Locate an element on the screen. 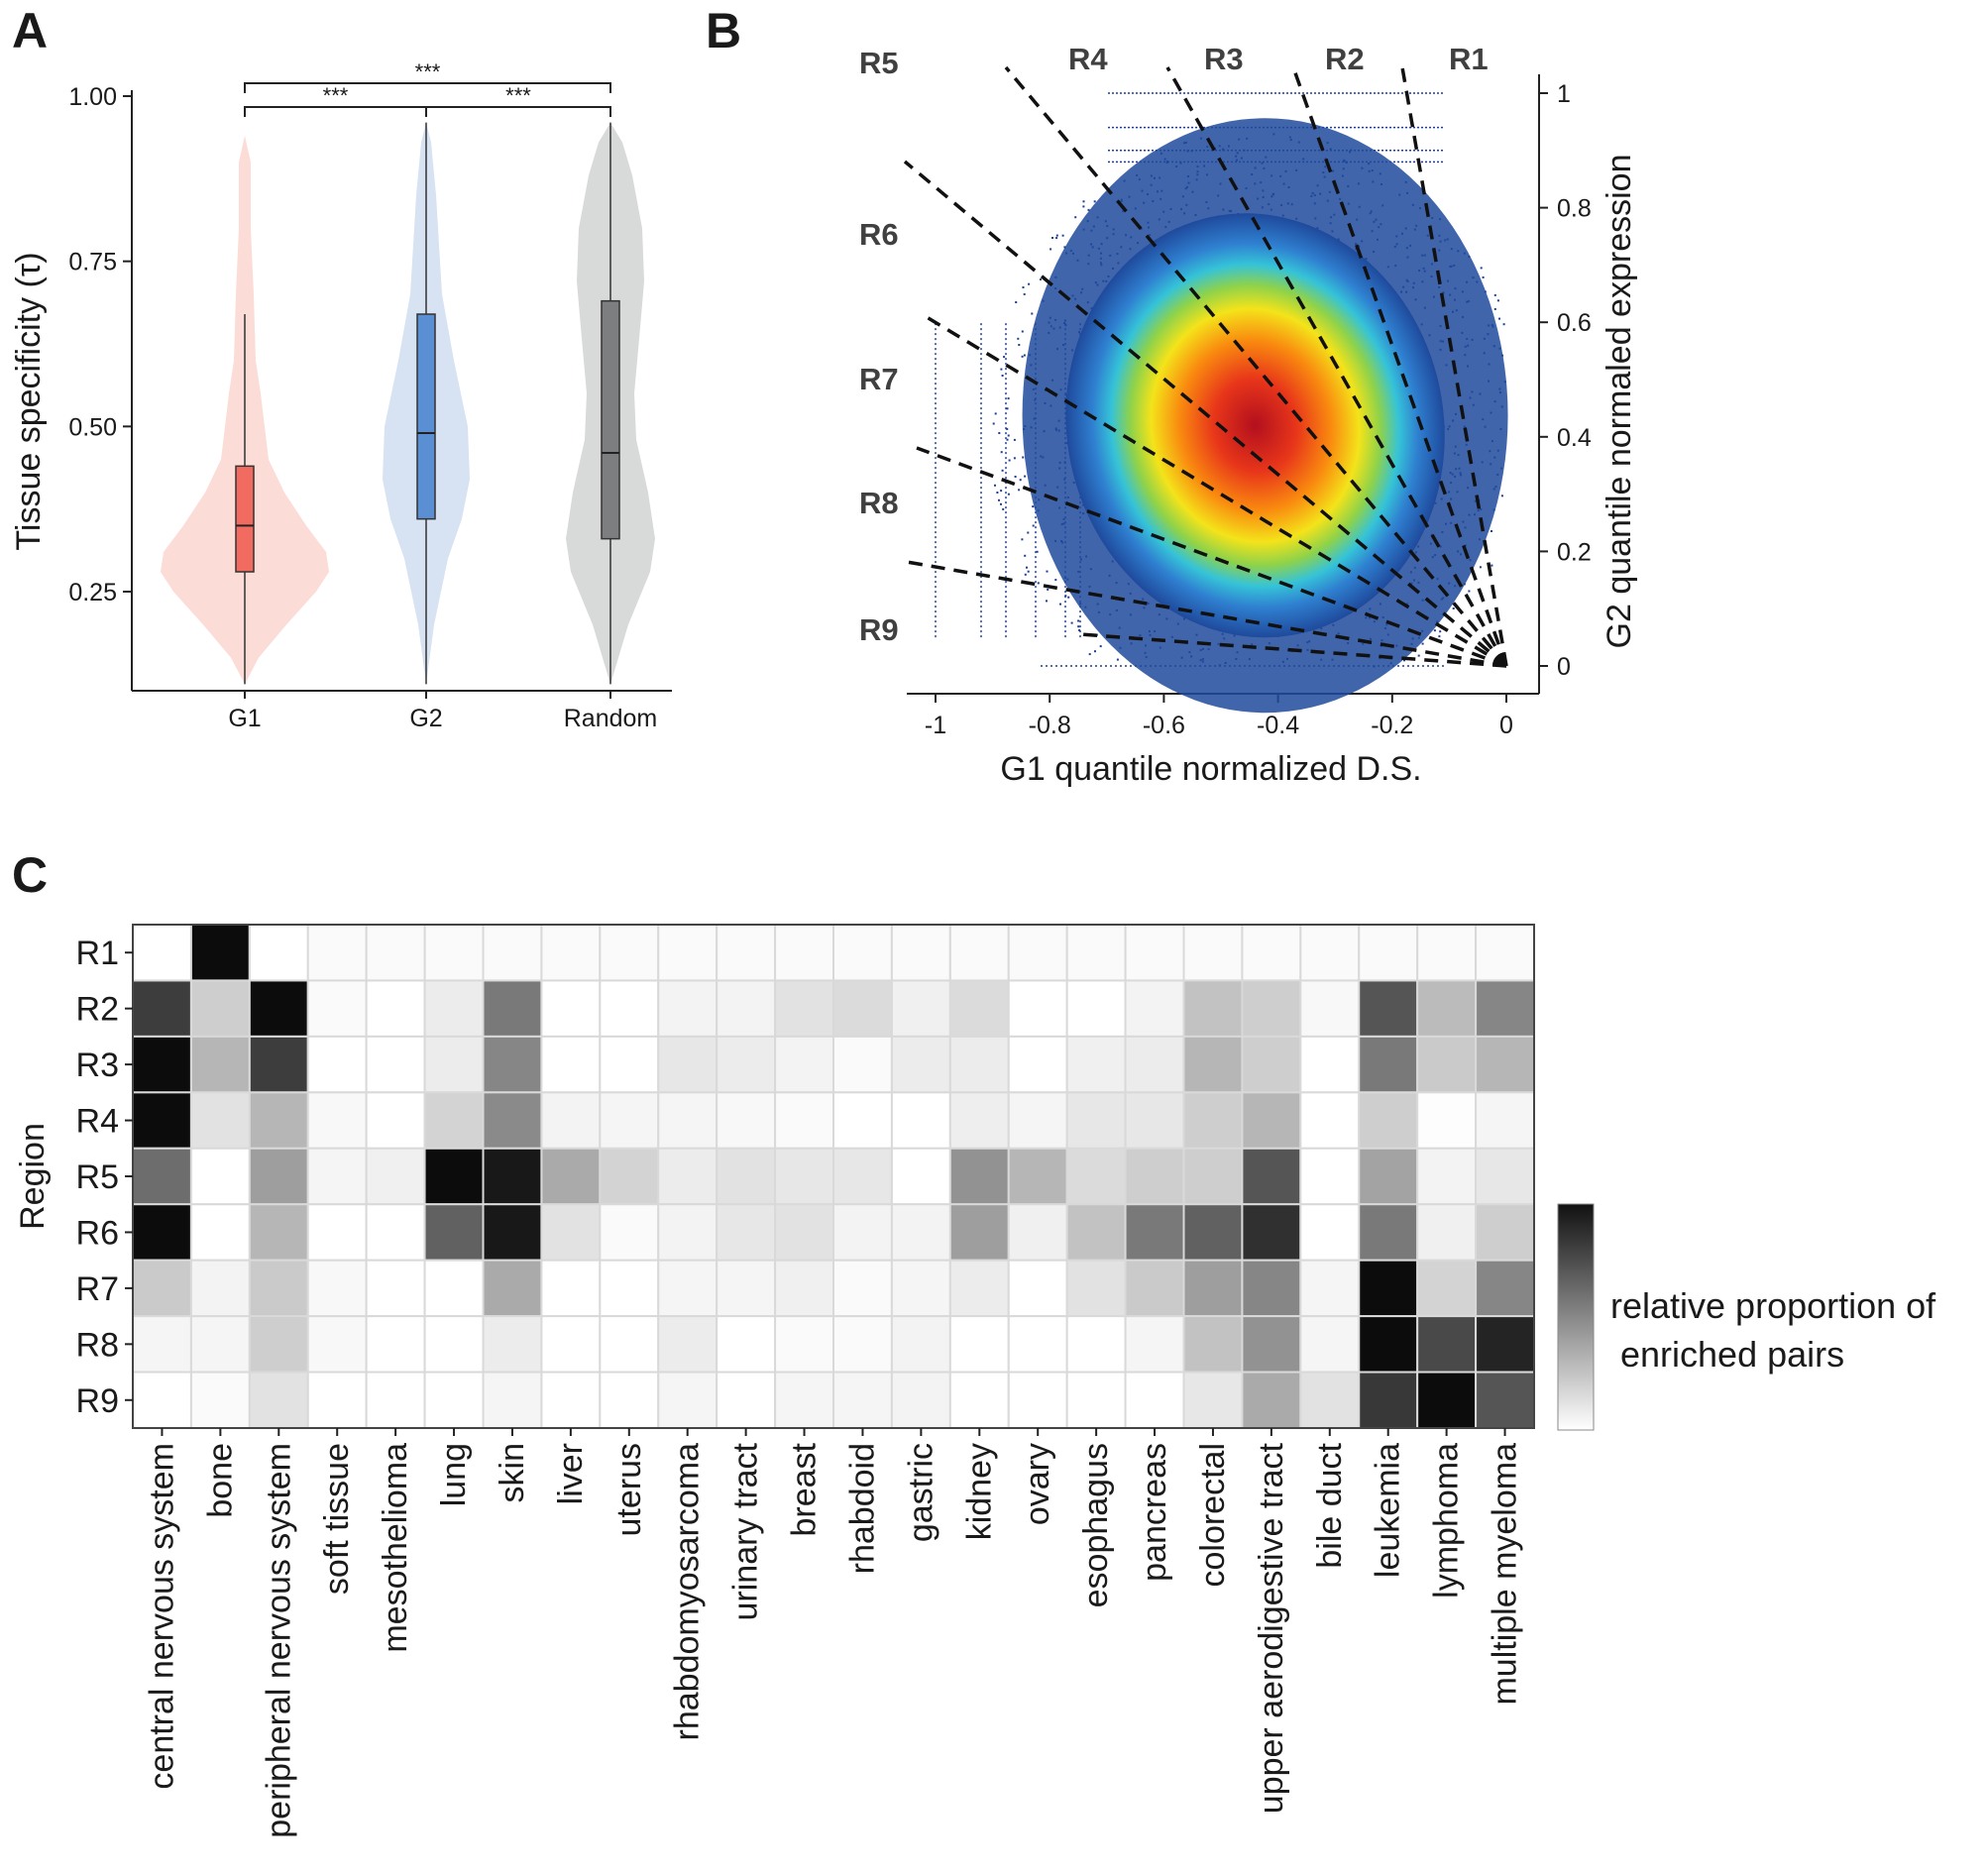 This screenshot has width=1988, height=1874. region-label-r6: R6 is located at coordinates (879, 234).